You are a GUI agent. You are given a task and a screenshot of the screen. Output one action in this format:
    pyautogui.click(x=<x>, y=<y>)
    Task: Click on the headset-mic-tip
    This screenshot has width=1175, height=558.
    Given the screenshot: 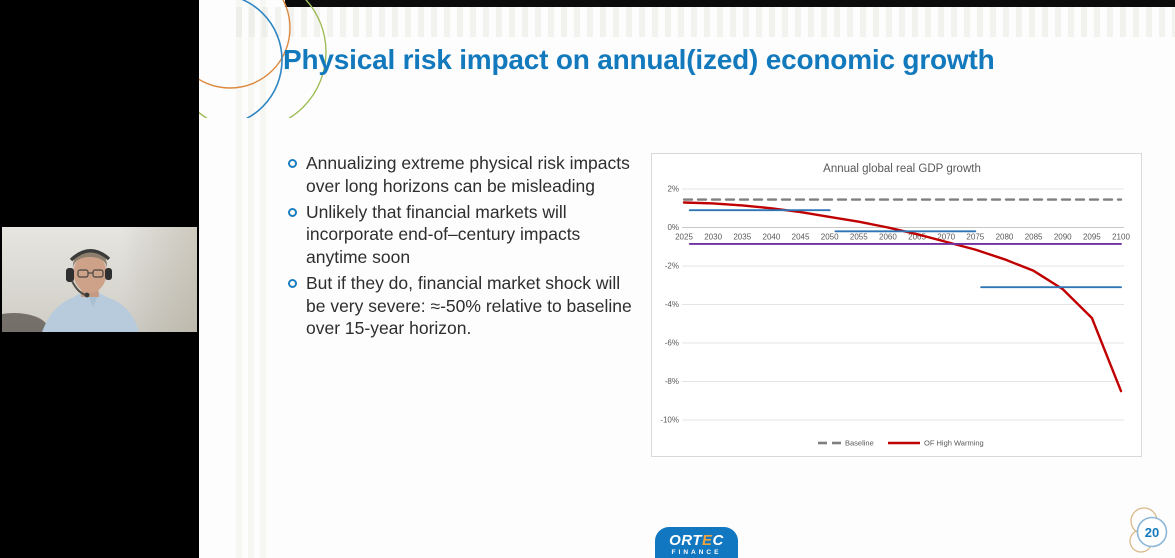 What is the action you would take?
    pyautogui.click(x=87, y=295)
    